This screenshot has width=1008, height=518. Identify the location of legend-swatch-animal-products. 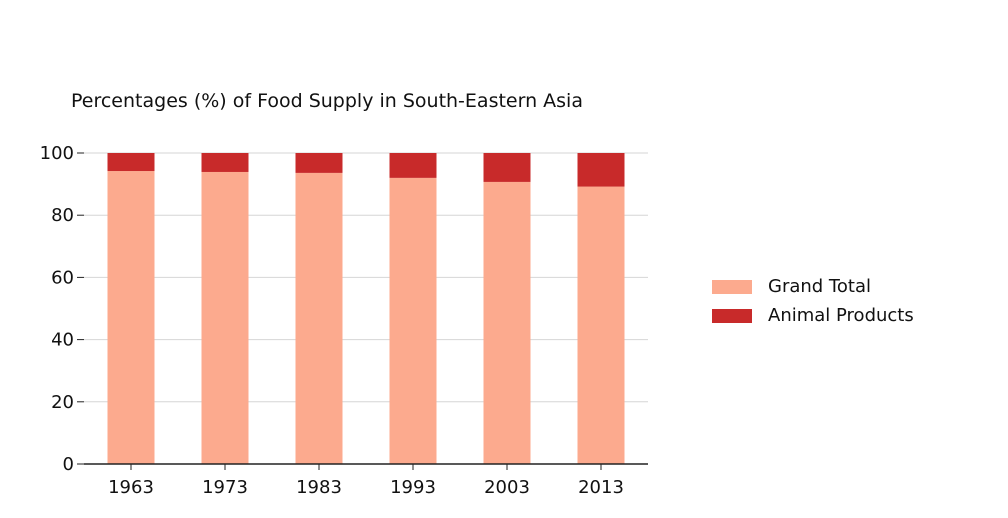
(732, 315).